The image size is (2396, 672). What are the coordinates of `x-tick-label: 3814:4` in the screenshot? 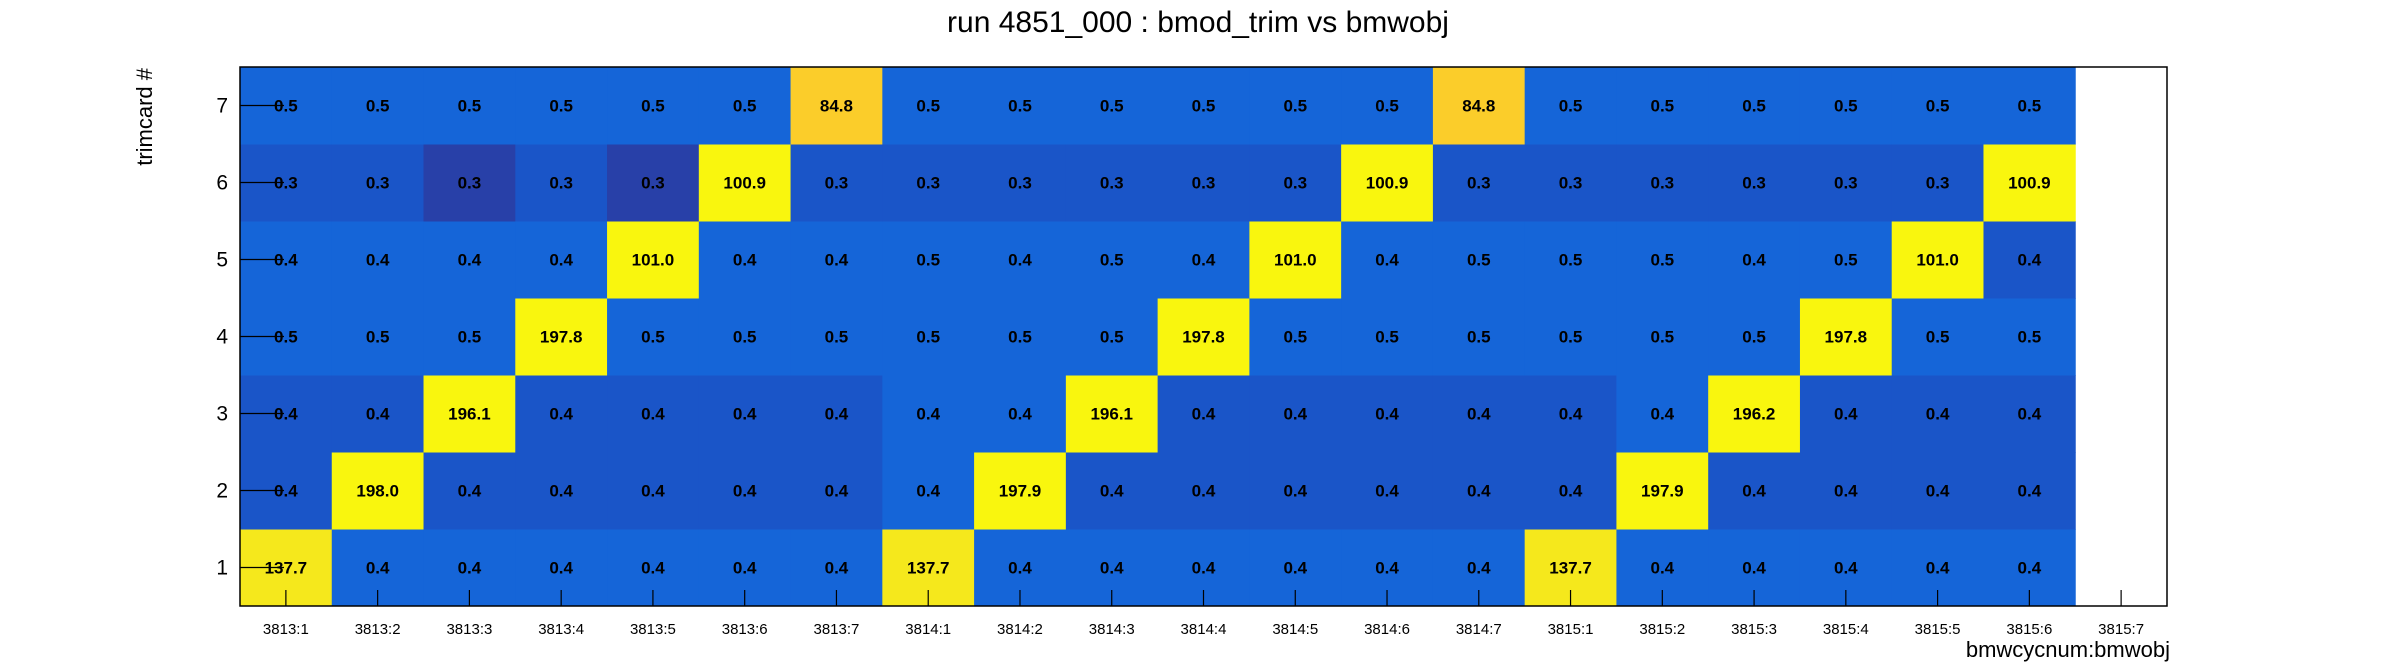 It's located at (1204, 629).